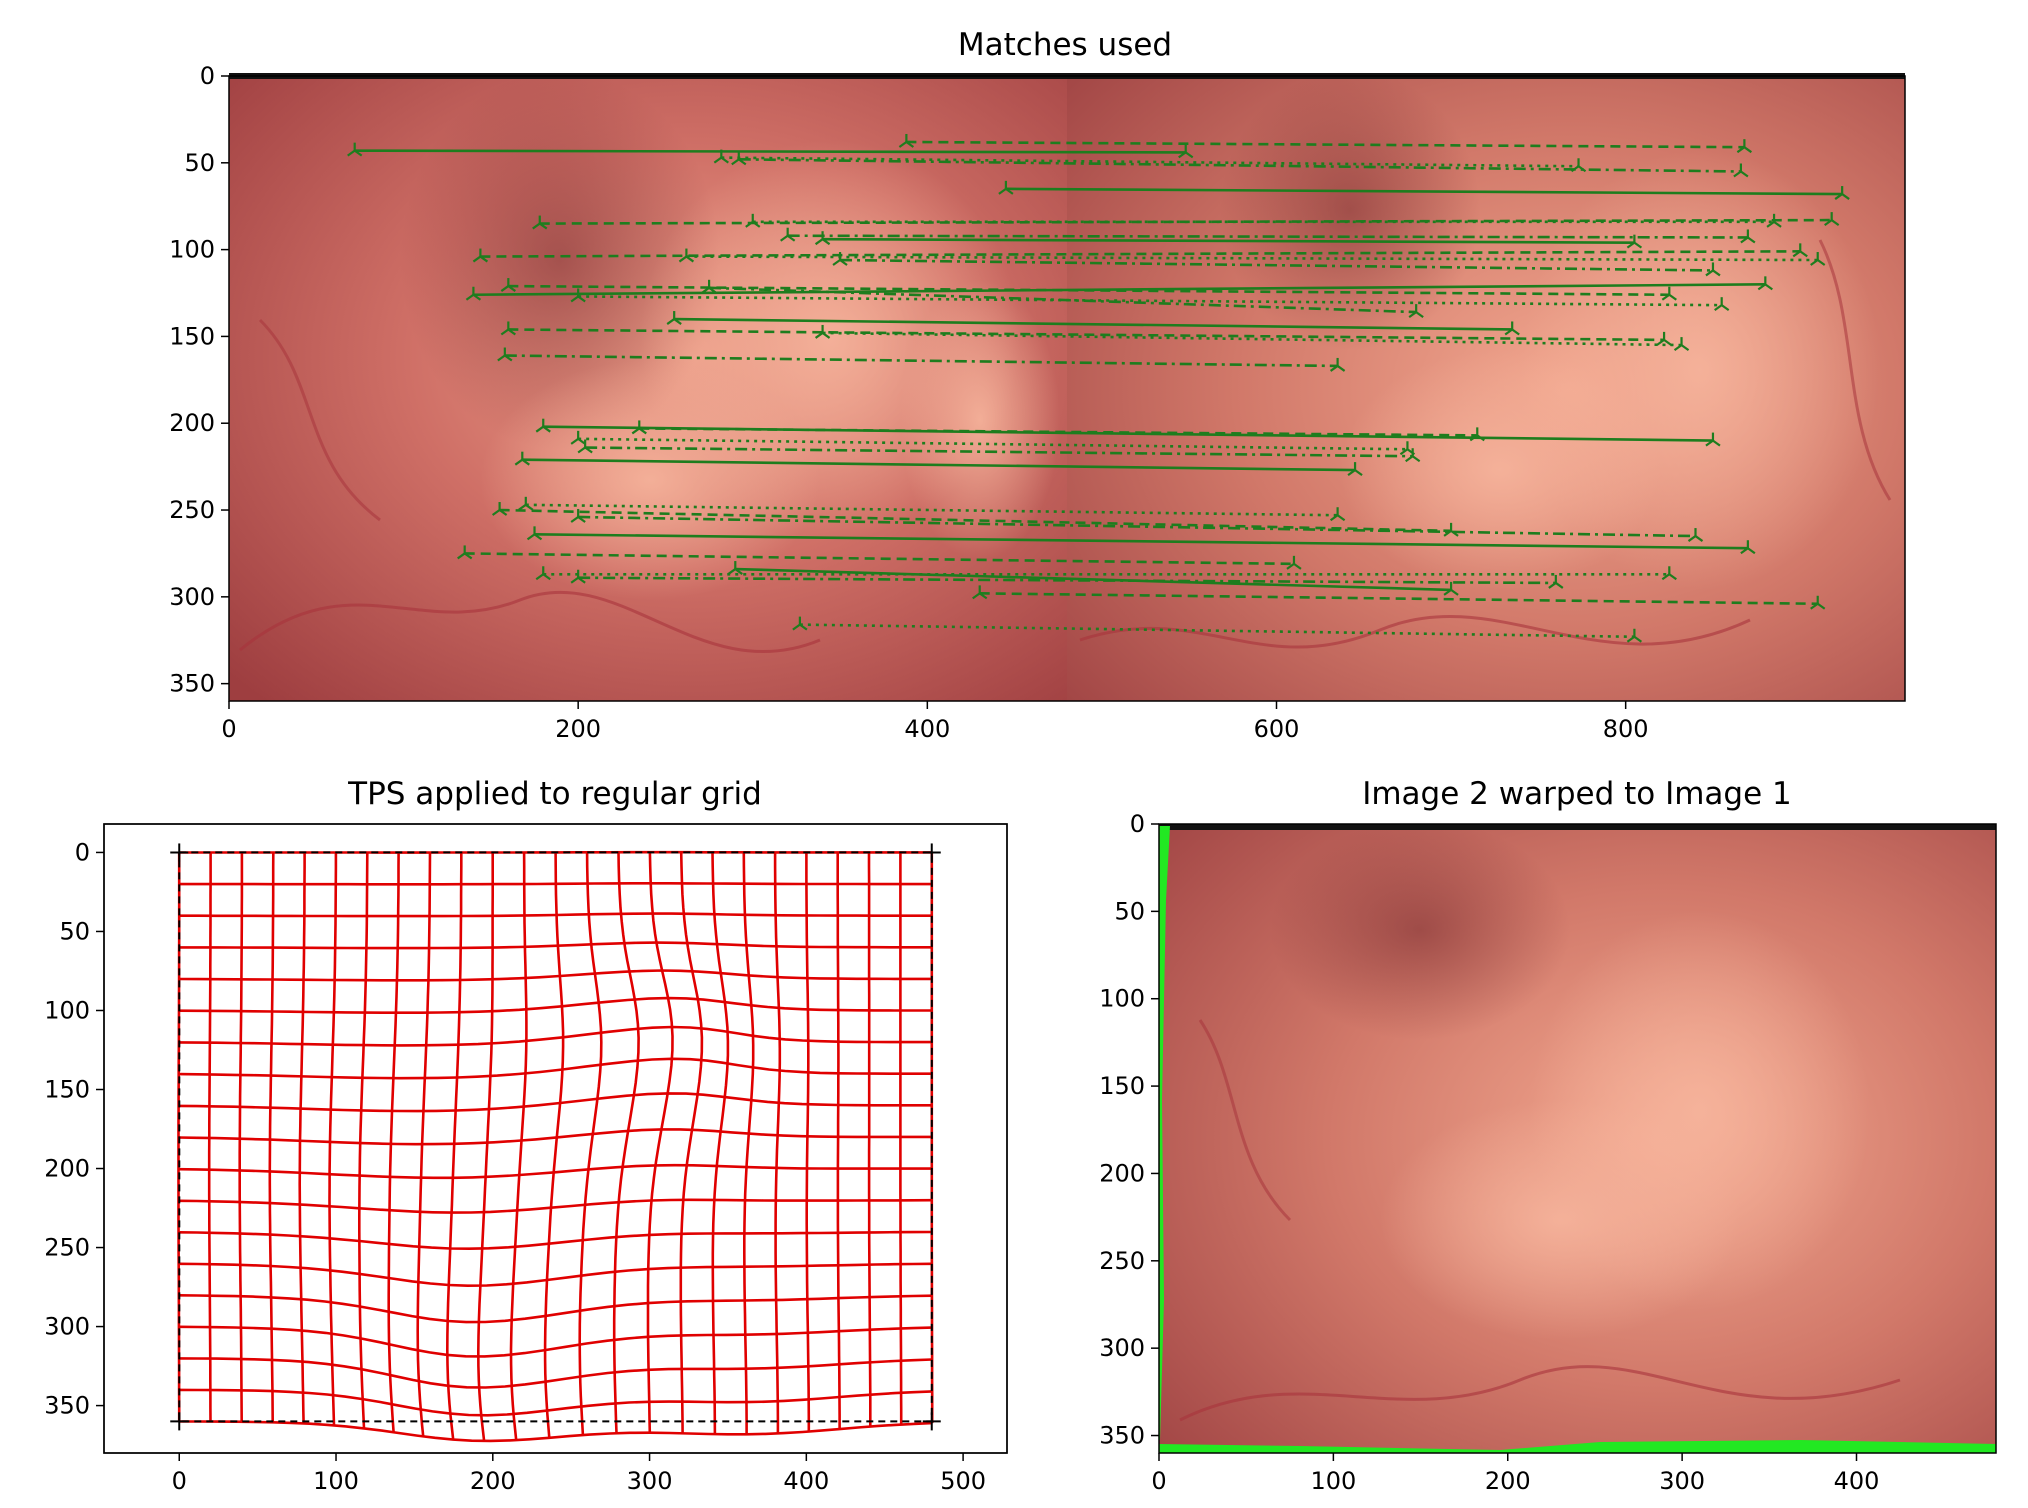 The width and height of the screenshot is (2028, 1508). What do you see at coordinates (1626, 729) in the screenshot?
I see `x-tick-label: 800` at bounding box center [1626, 729].